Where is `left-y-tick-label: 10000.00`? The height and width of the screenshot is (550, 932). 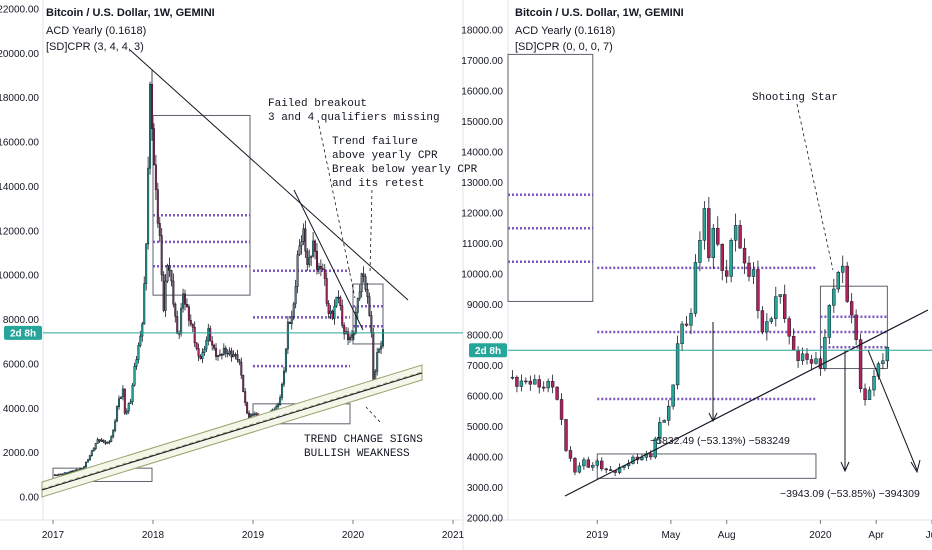 left-y-tick-label: 10000.00 is located at coordinates (19, 276).